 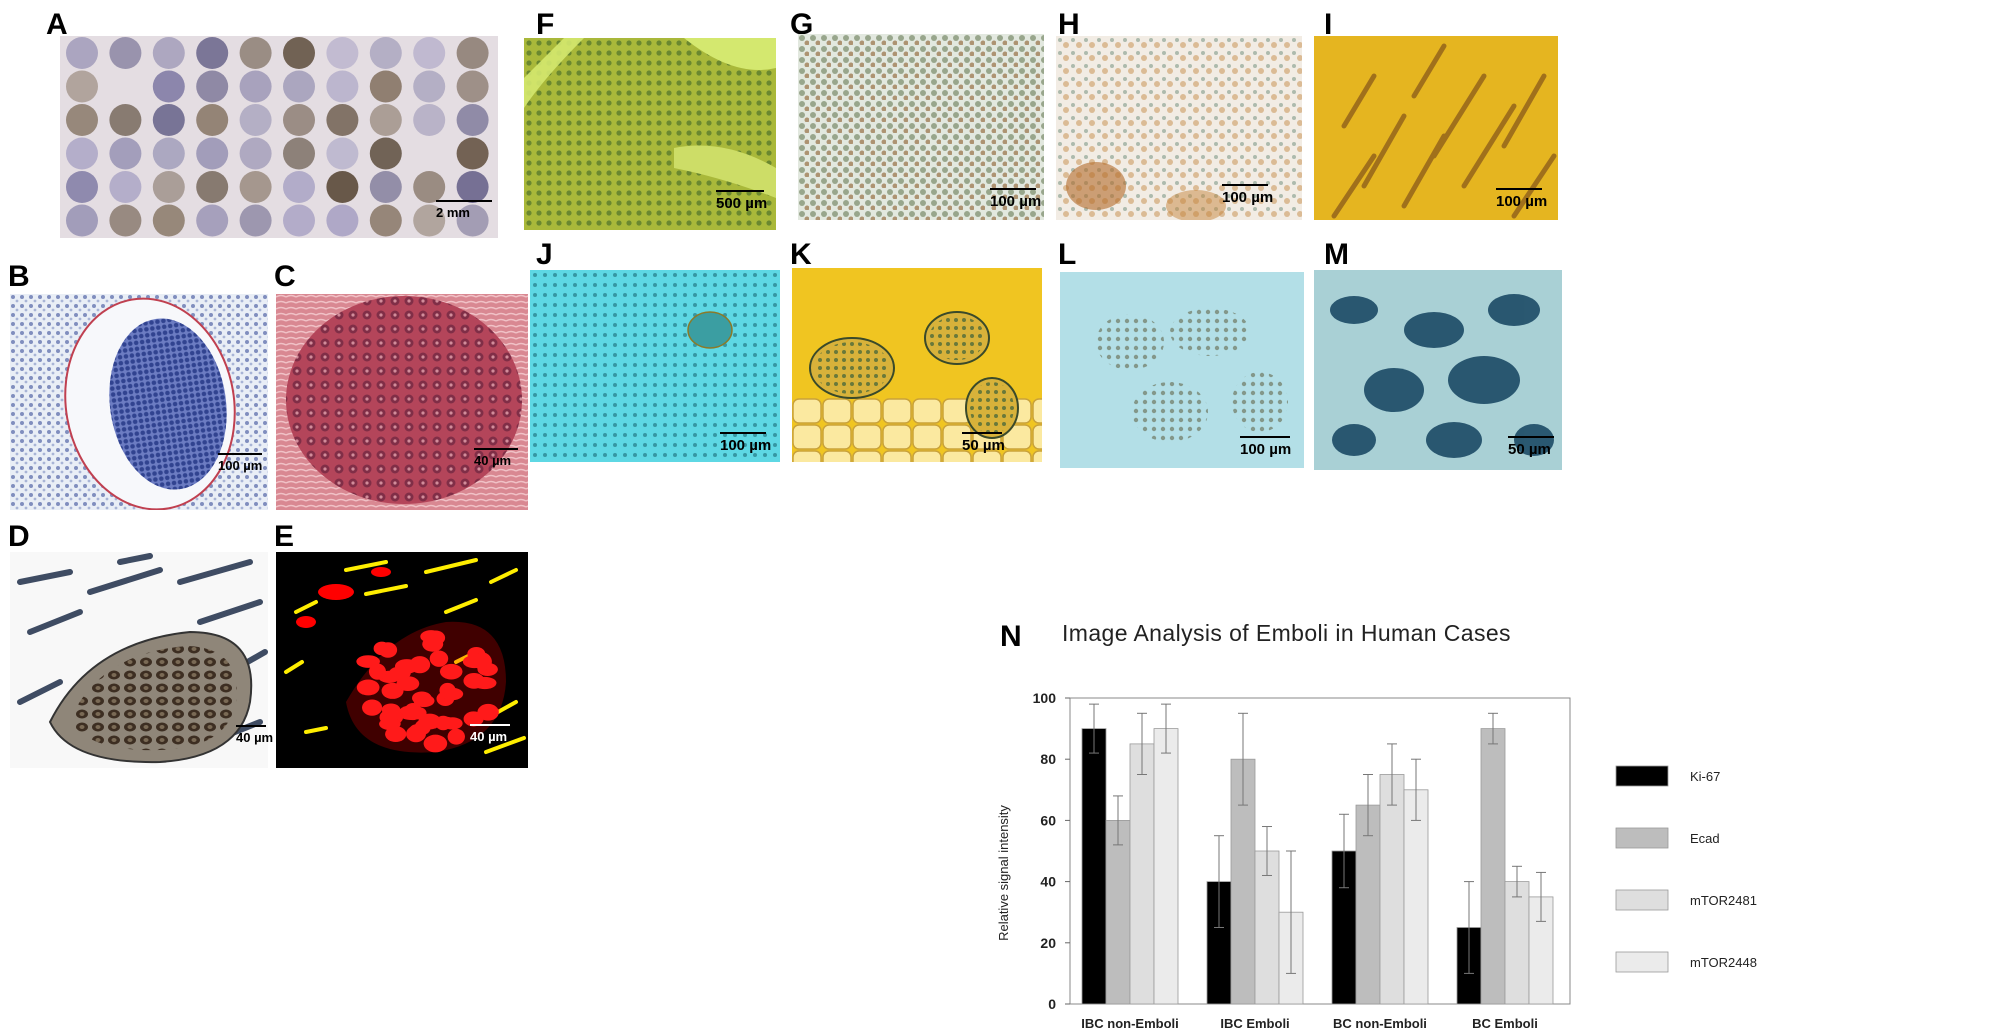 I want to click on scale-label-l: 100 µm, so click(x=1266, y=449).